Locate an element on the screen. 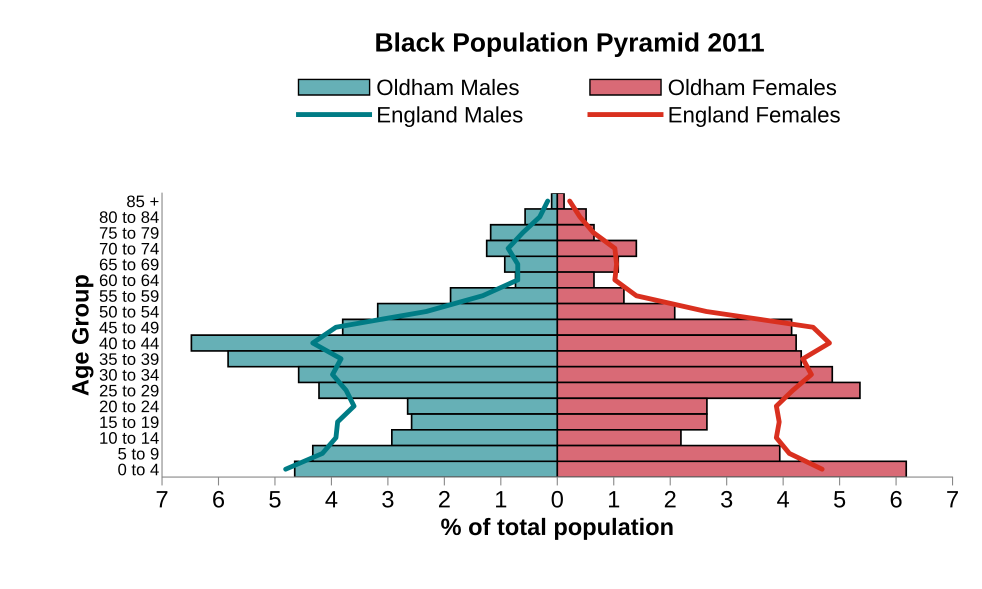 This screenshot has width=982, height=589. x-axis-title: % of total population is located at coordinates (557, 529).